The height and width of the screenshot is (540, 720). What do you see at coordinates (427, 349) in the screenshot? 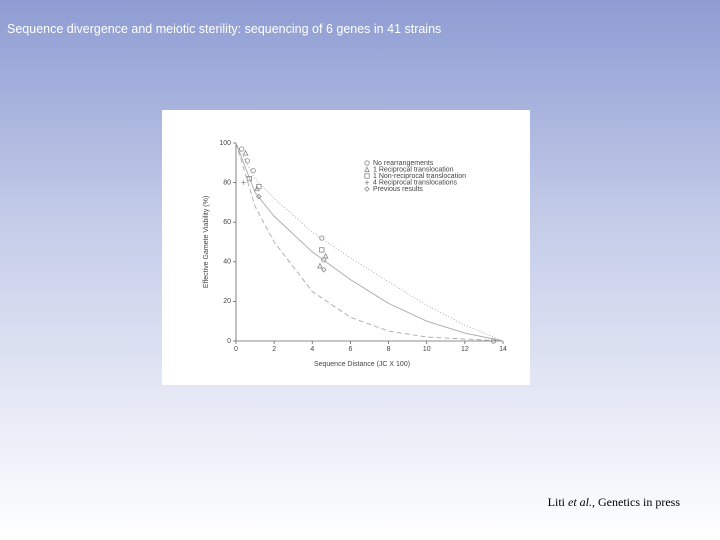
I see `x-tick-label: 10` at bounding box center [427, 349].